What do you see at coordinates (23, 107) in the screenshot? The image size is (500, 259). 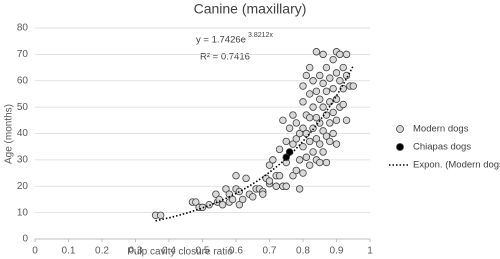 I see `y-tick-label: 50` at bounding box center [23, 107].